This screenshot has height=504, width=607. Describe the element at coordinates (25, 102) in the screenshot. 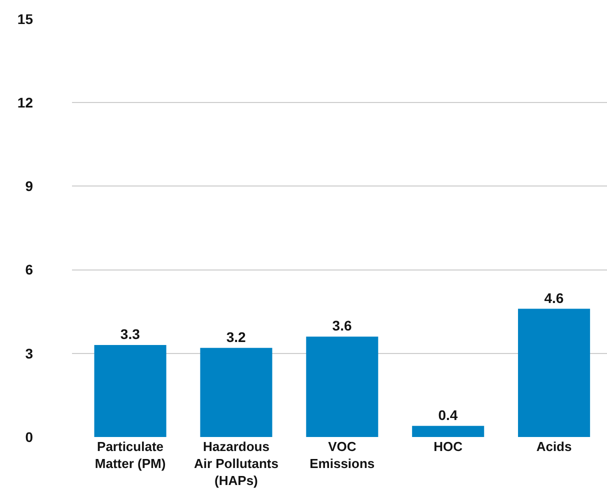

I see `y-tick-label: 12` at that location.